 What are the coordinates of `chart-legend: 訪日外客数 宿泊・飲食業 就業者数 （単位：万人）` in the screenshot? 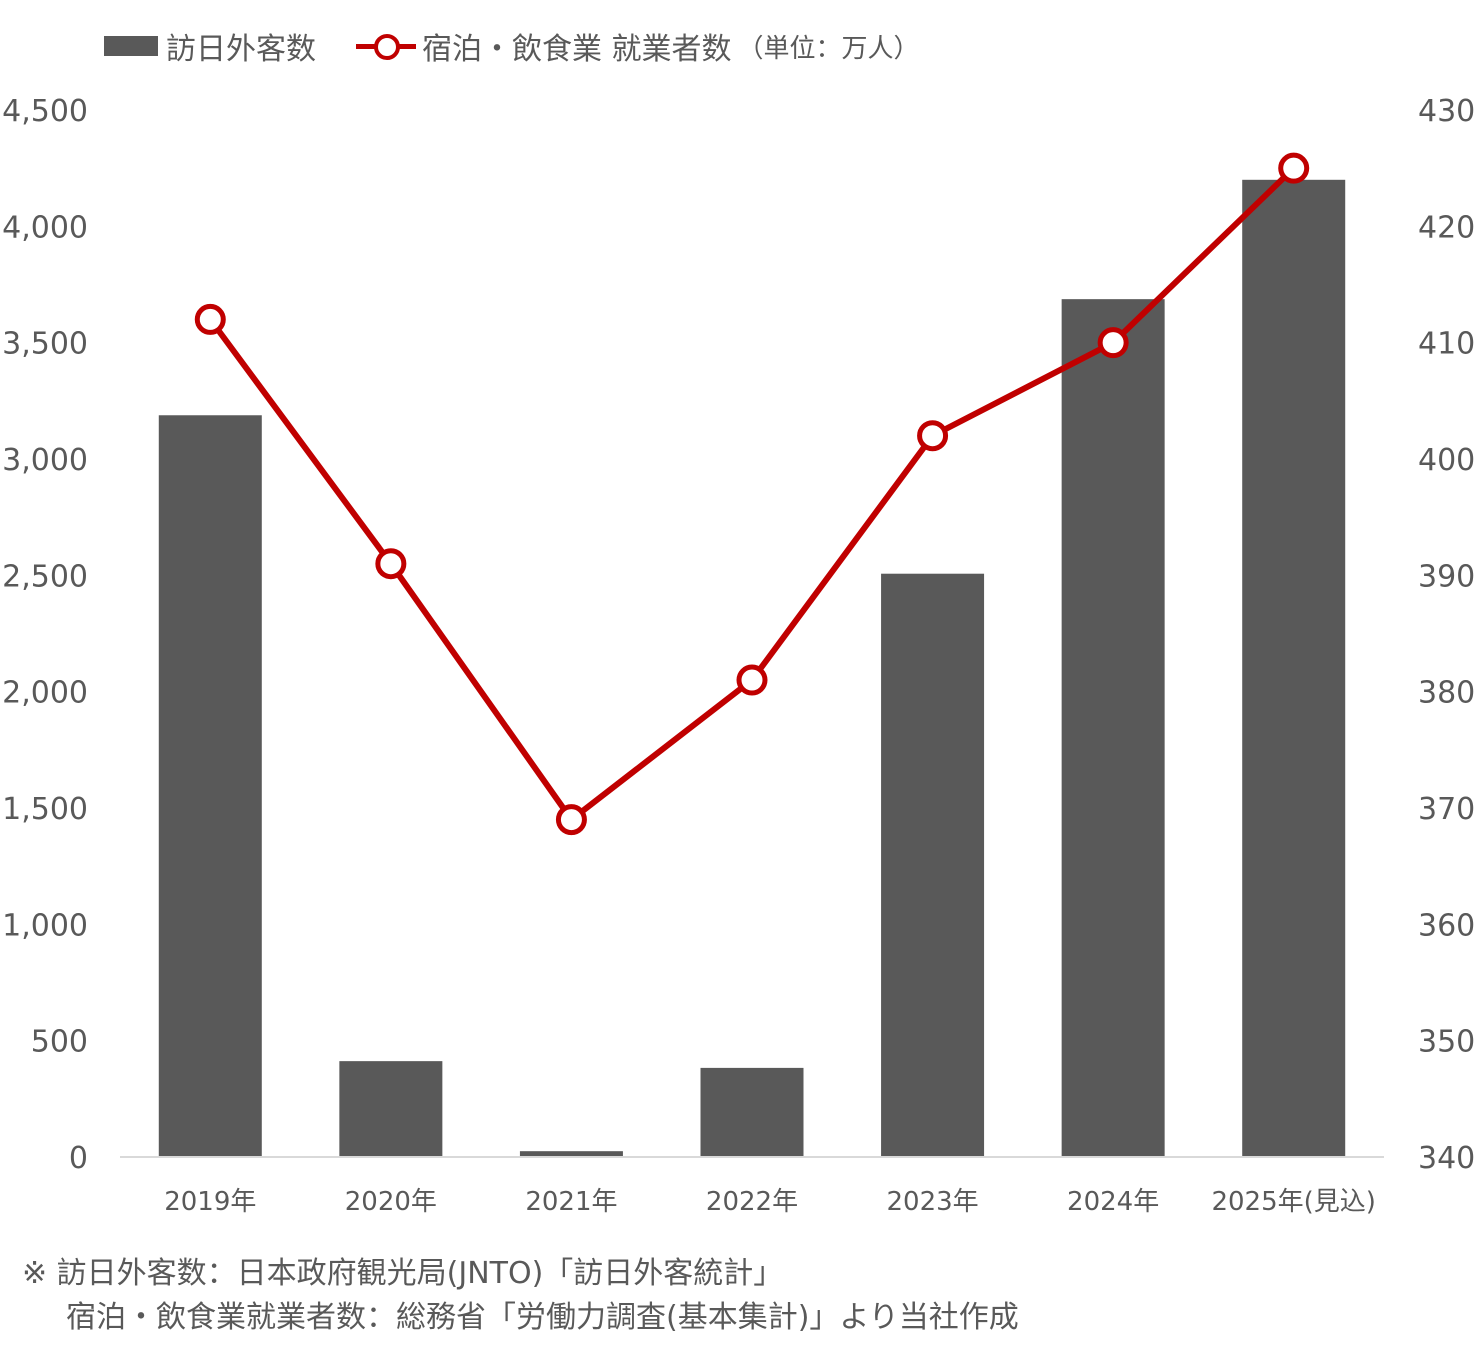 It's located at (532, 46).